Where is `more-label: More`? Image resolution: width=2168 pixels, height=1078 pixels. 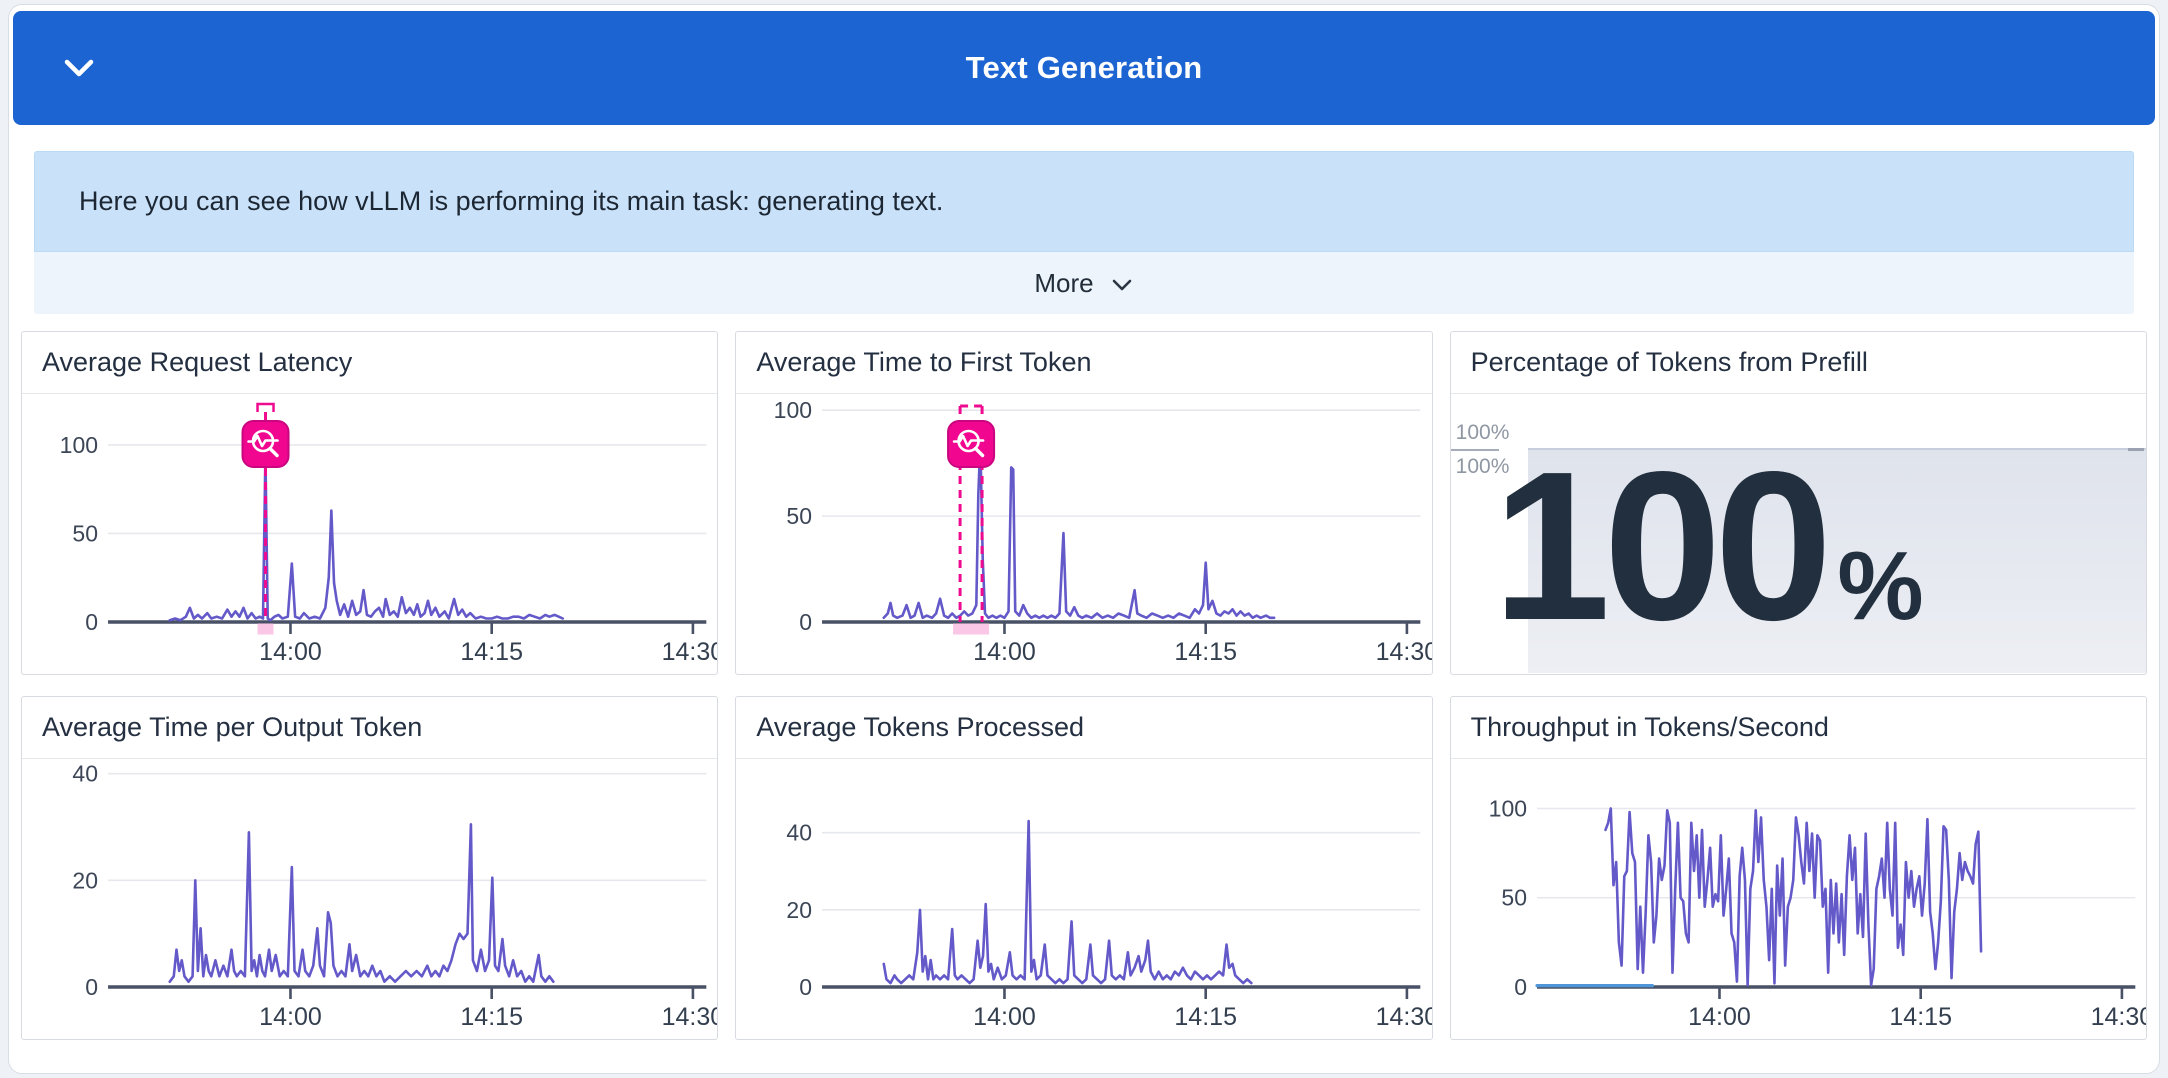
more-label: More is located at coordinates (1064, 282).